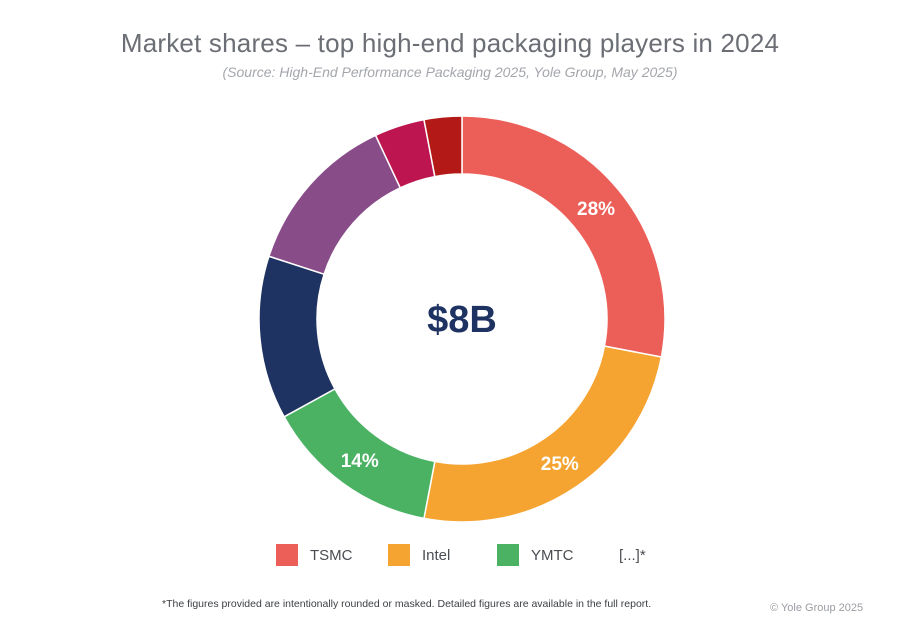 Image resolution: width=900 pixels, height=630 pixels. Describe the element at coordinates (543, 434) in the screenshot. I see `slice-intel` at that location.